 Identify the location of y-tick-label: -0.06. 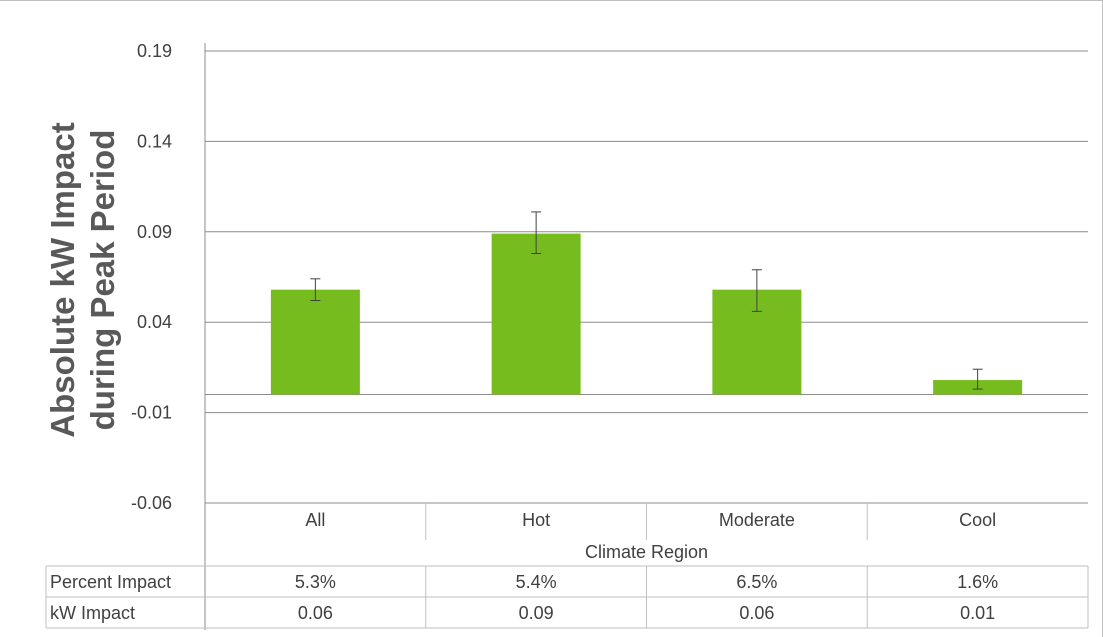
(151, 503).